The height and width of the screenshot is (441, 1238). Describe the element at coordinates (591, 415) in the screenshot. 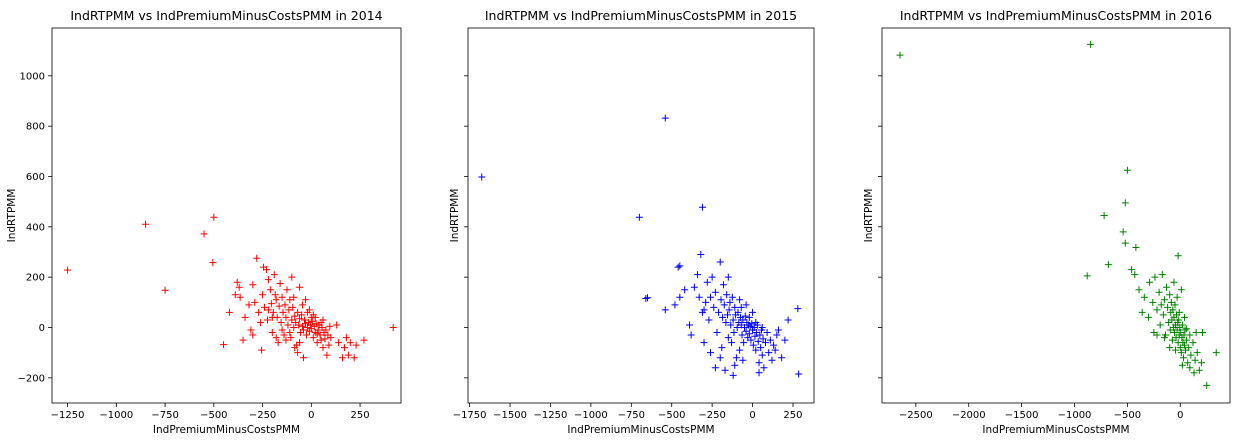

I see `x-tick-label: −1000` at that location.